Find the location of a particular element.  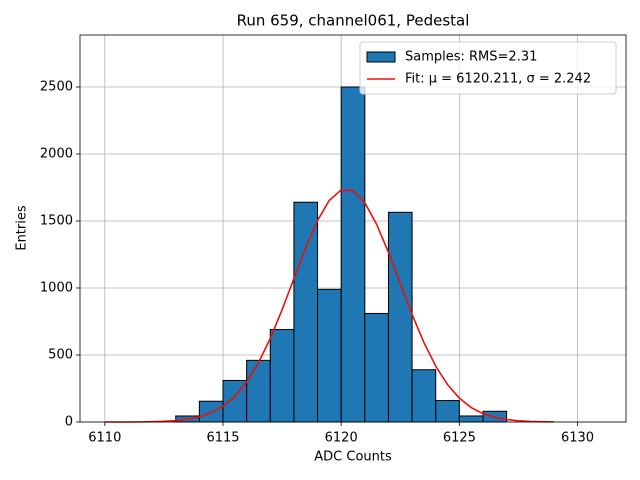

x-tick-label: 6120 is located at coordinates (341, 438).